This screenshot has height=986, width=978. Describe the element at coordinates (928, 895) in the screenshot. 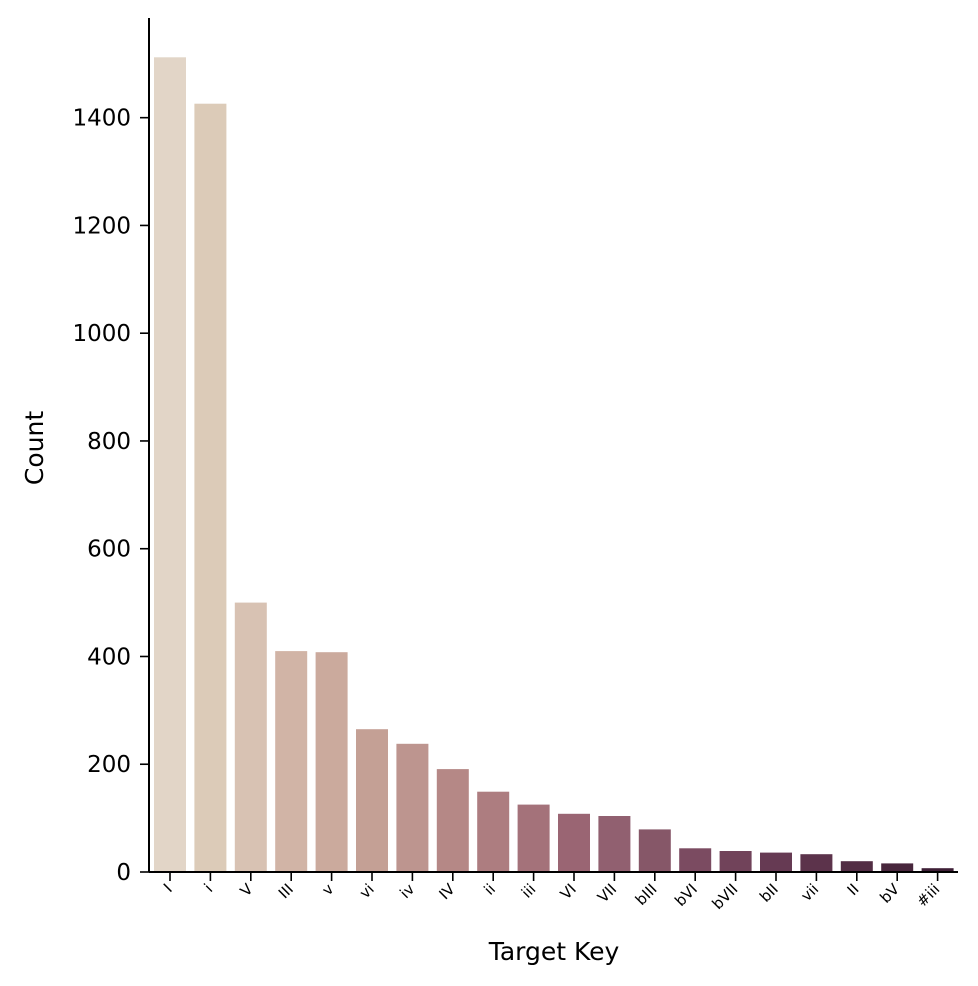

I see `x-tick-label: #iii` at that location.